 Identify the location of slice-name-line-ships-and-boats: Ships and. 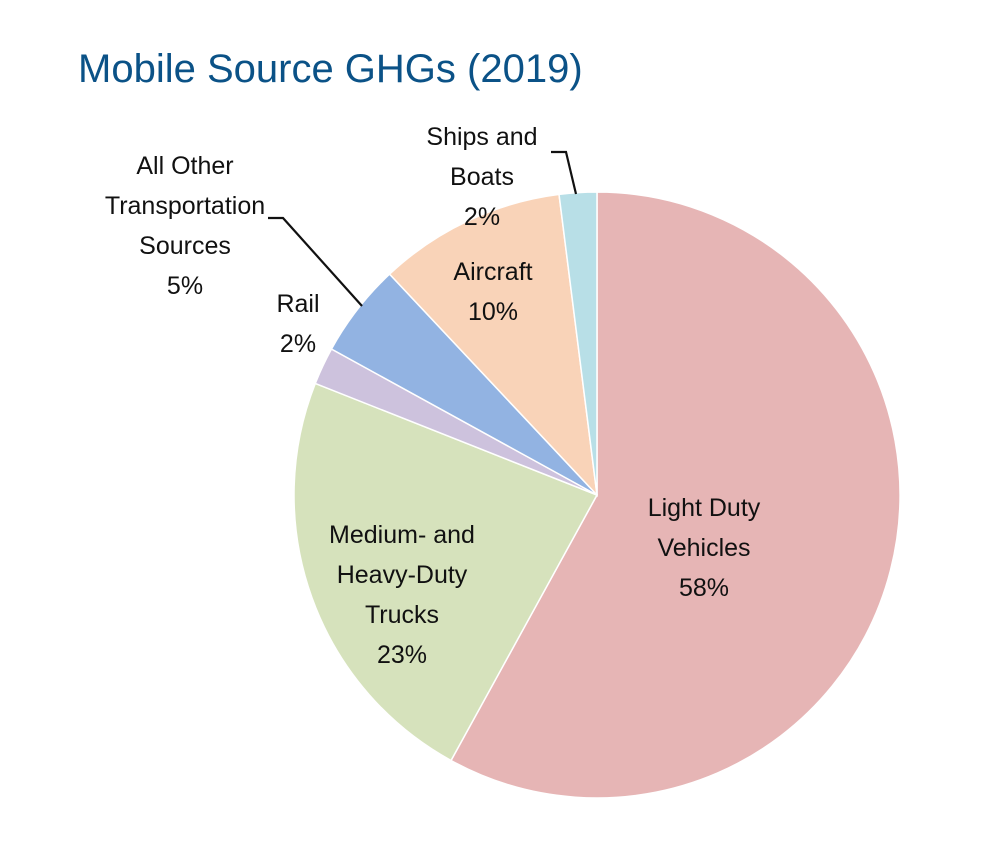
(481, 137).